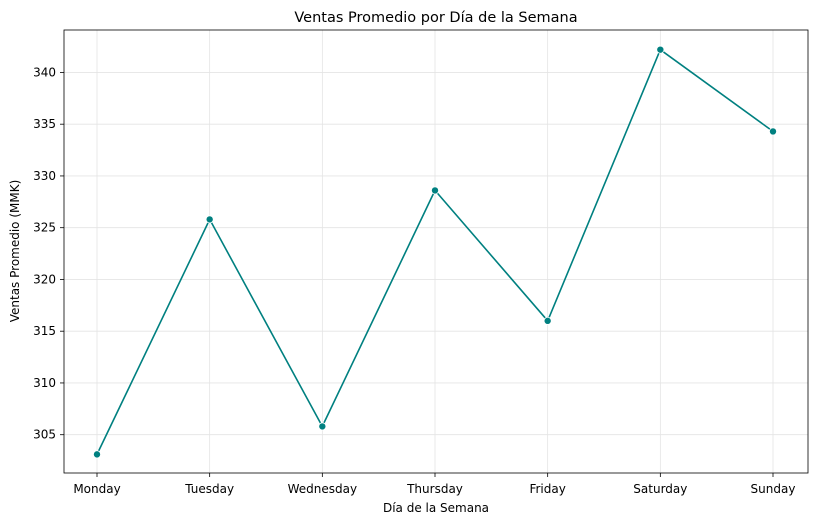 The width and height of the screenshot is (816, 528). What do you see at coordinates (44, 331) in the screenshot?
I see `y-tick-label: 315` at bounding box center [44, 331].